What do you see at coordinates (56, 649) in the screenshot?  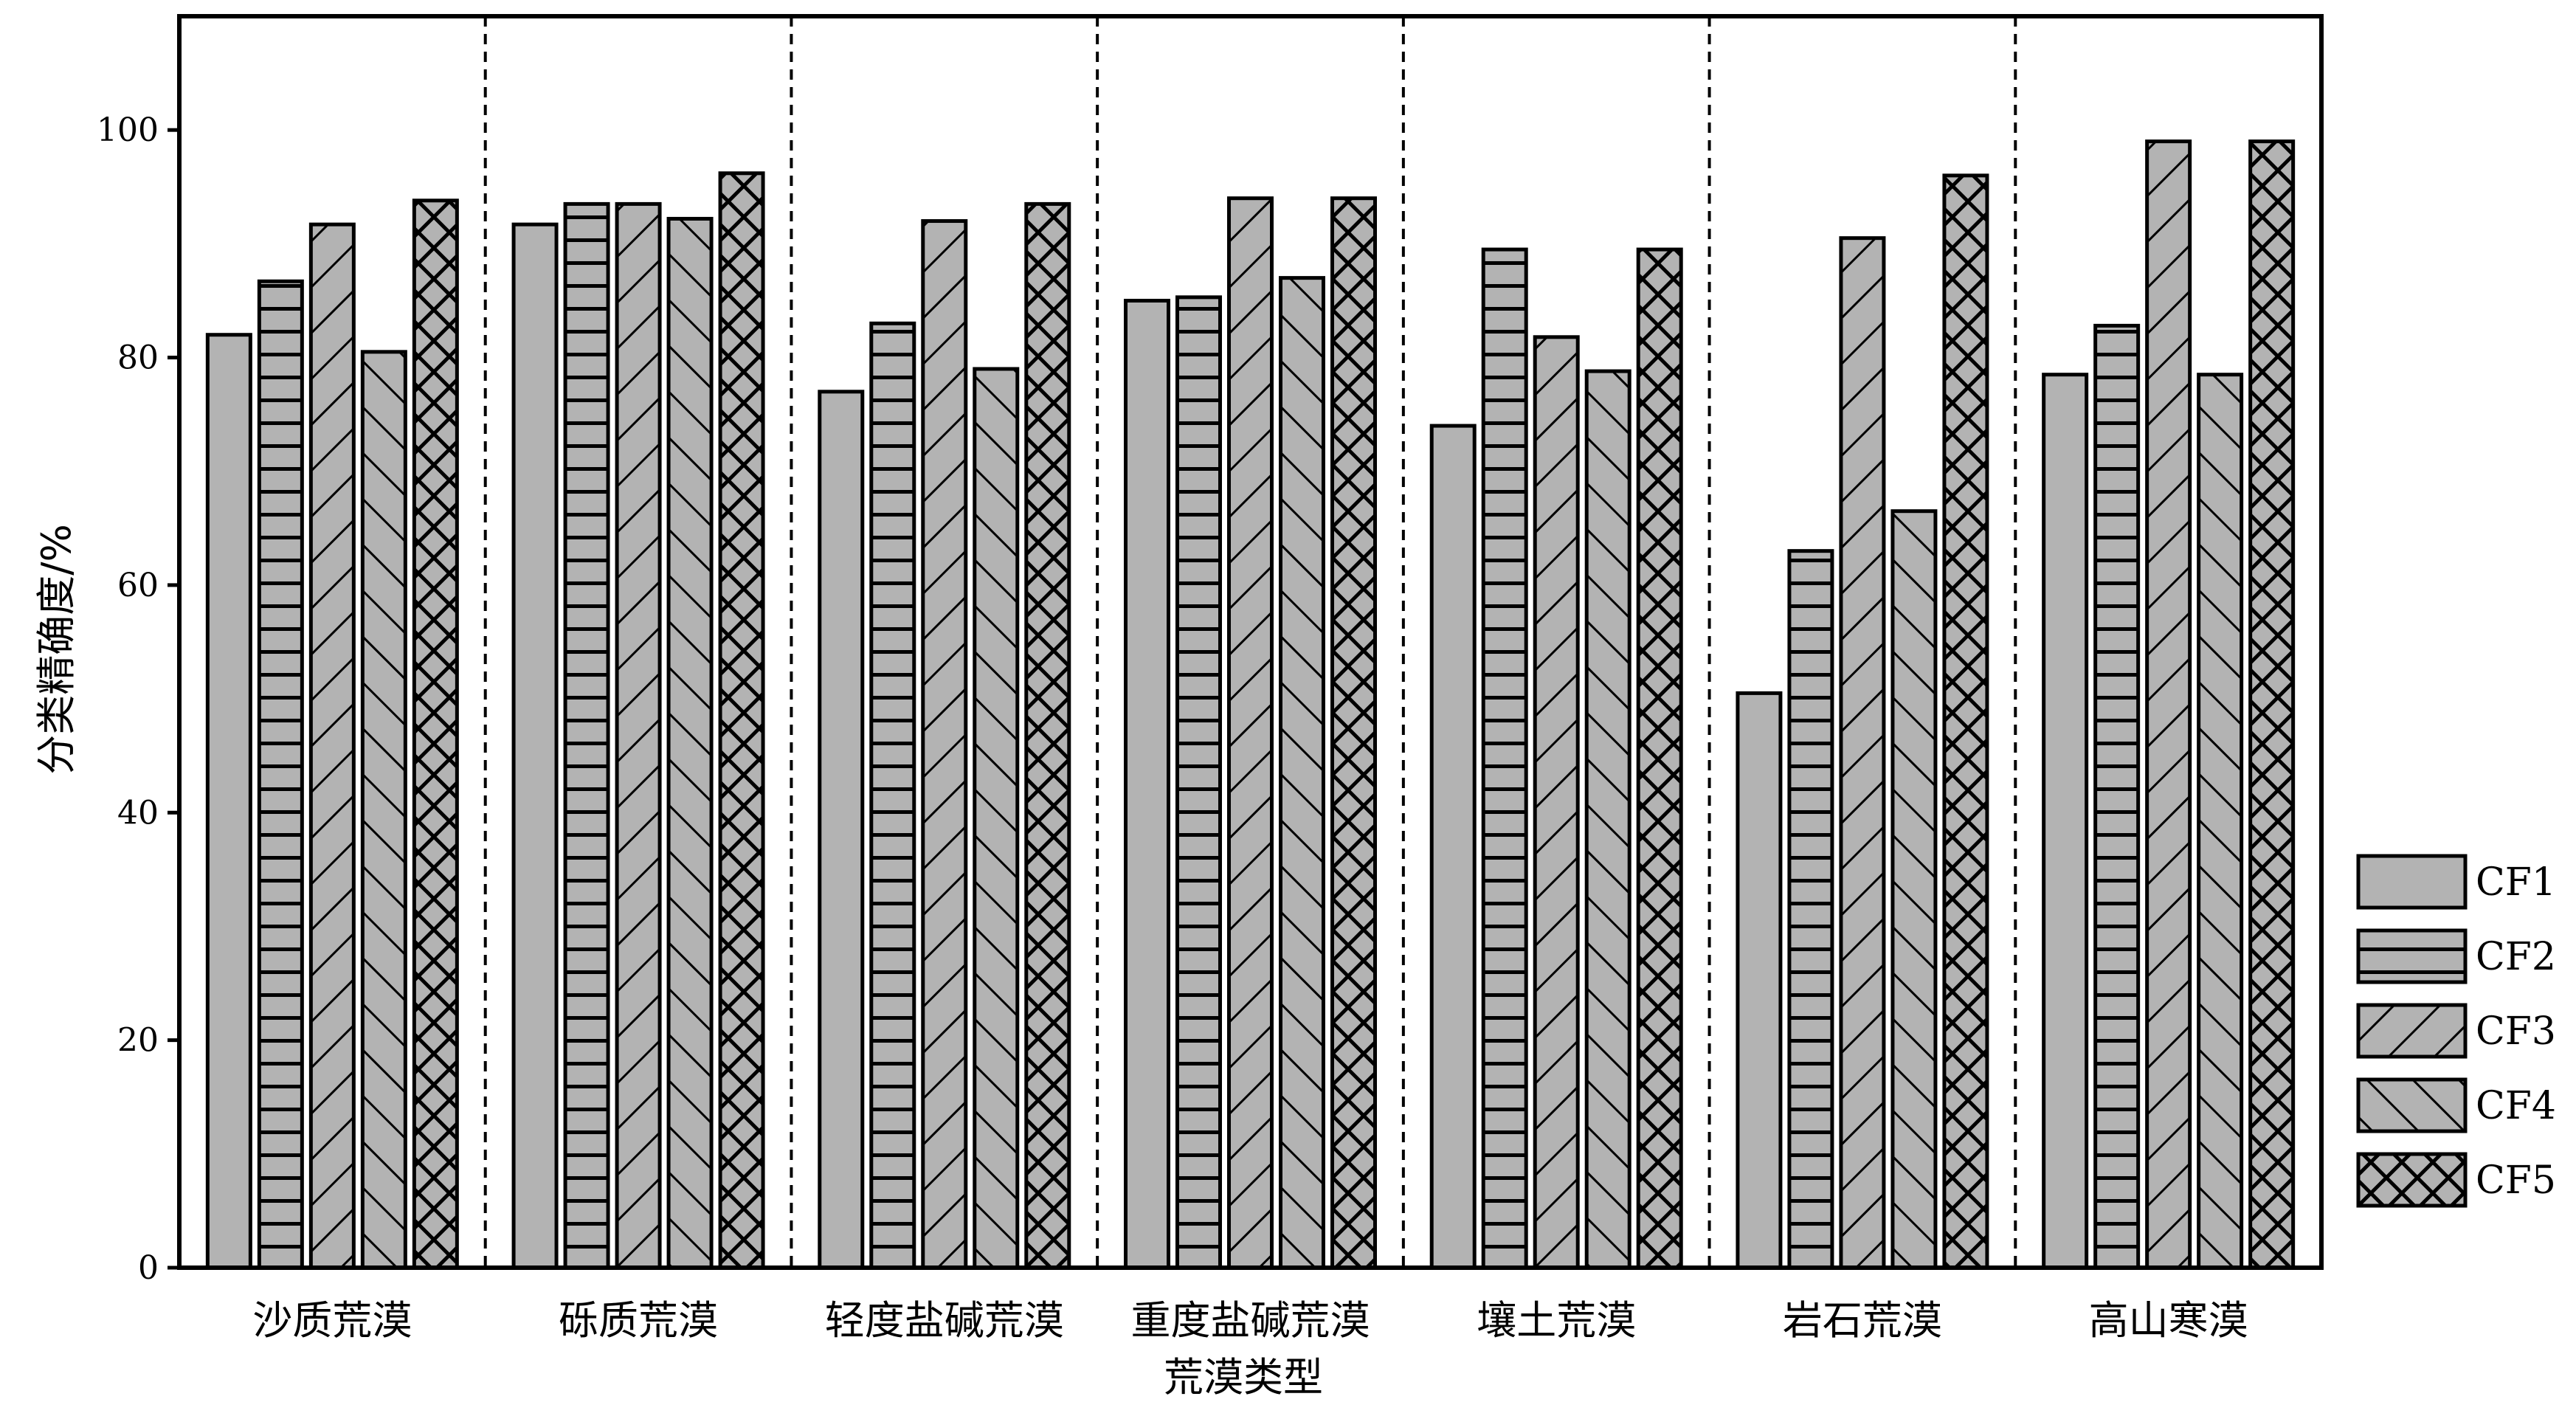 I see `y-axis-title: 分类精确度/%` at bounding box center [56, 649].